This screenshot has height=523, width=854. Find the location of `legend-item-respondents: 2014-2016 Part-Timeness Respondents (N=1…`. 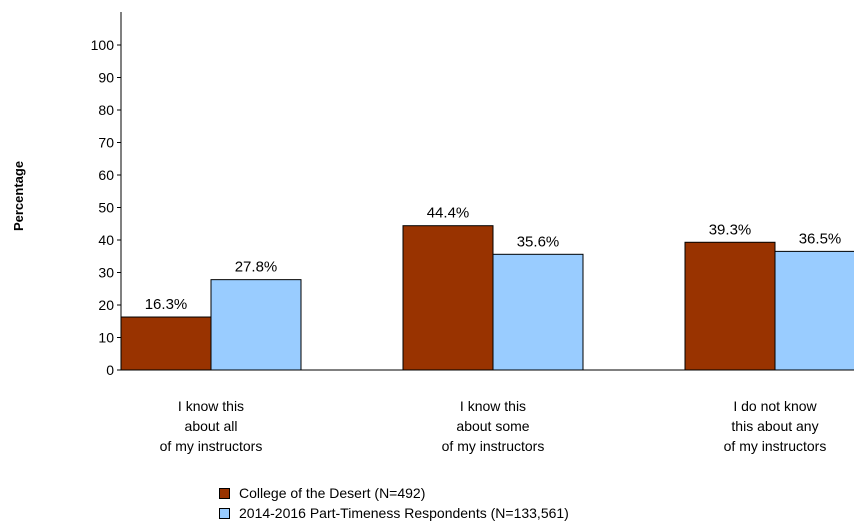

legend-item-respondents: 2014-2016 Part-Timeness Respondents (N=1… is located at coordinates (394, 513).